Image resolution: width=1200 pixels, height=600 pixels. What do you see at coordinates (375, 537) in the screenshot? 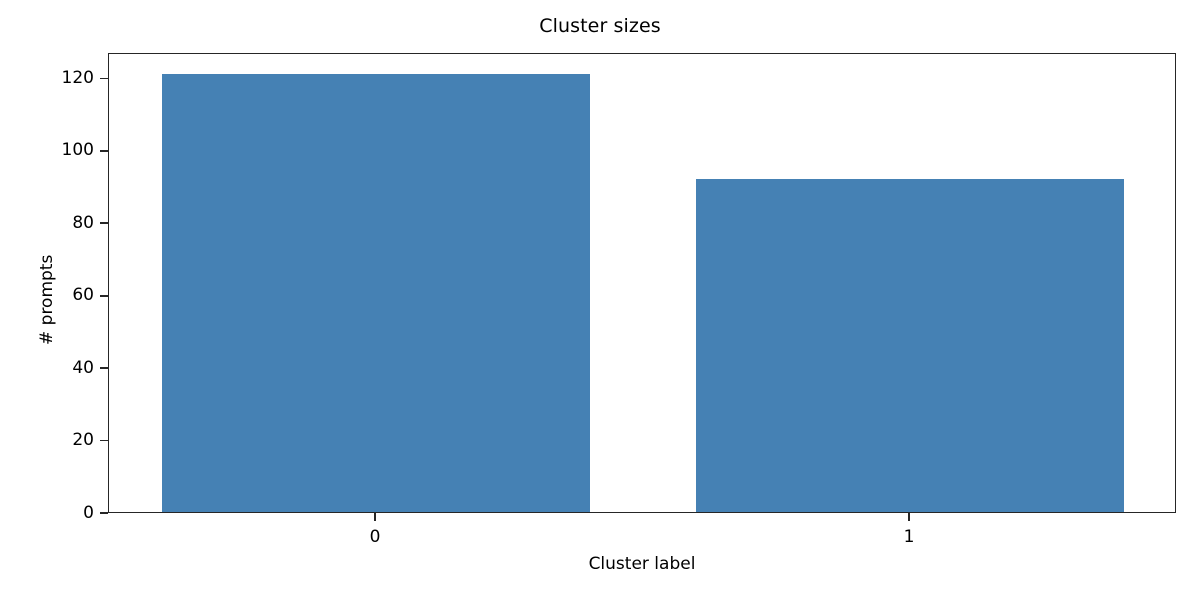
I see `x-tick-label: 0` at bounding box center [375, 537].